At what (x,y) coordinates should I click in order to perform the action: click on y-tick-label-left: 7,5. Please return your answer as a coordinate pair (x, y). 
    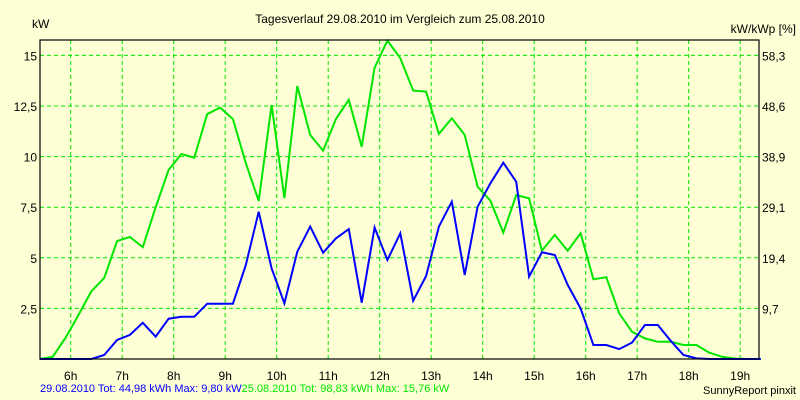
    Looking at the image, I should click on (28, 208).